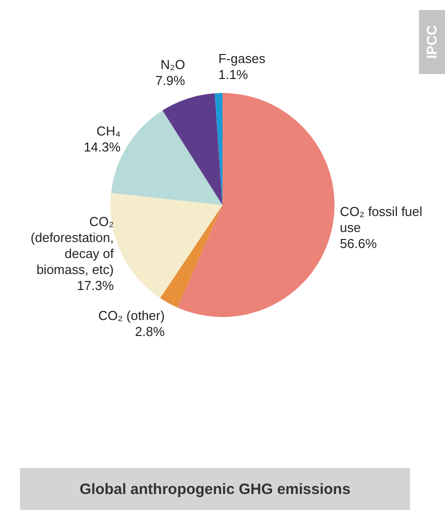 Image resolution: width=445 pixels, height=521 pixels. Describe the element at coordinates (150, 332) in the screenshot. I see `data-label: 2.8%` at that location.